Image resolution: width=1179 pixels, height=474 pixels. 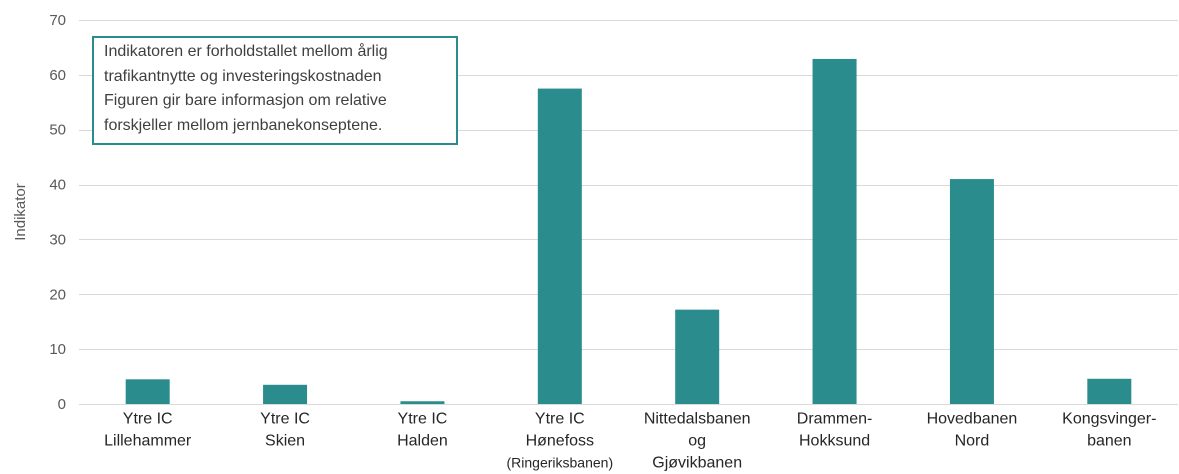 I want to click on x-tick-label-line: Drammen-, so click(x=835, y=419).